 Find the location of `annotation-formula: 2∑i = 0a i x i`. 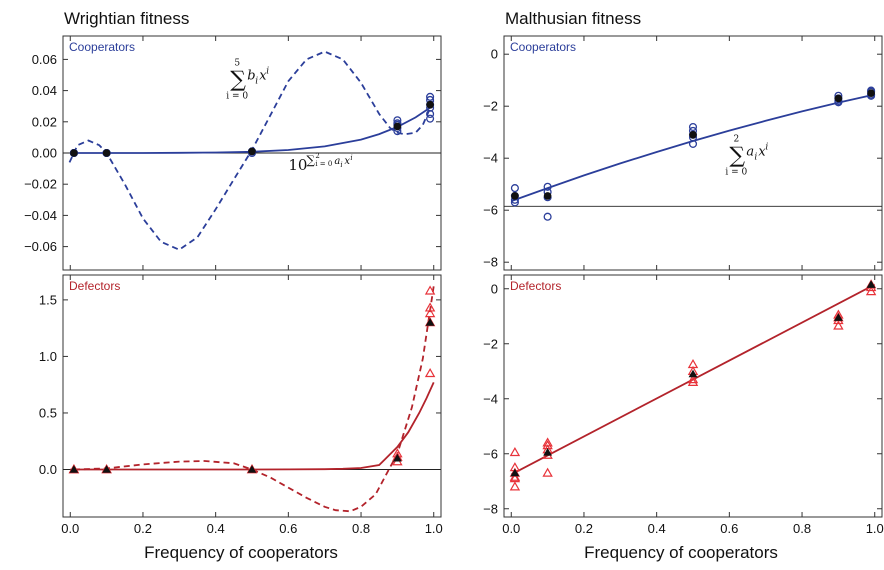

annotation-formula: 2∑i = 0a i x i is located at coordinates (746, 156).